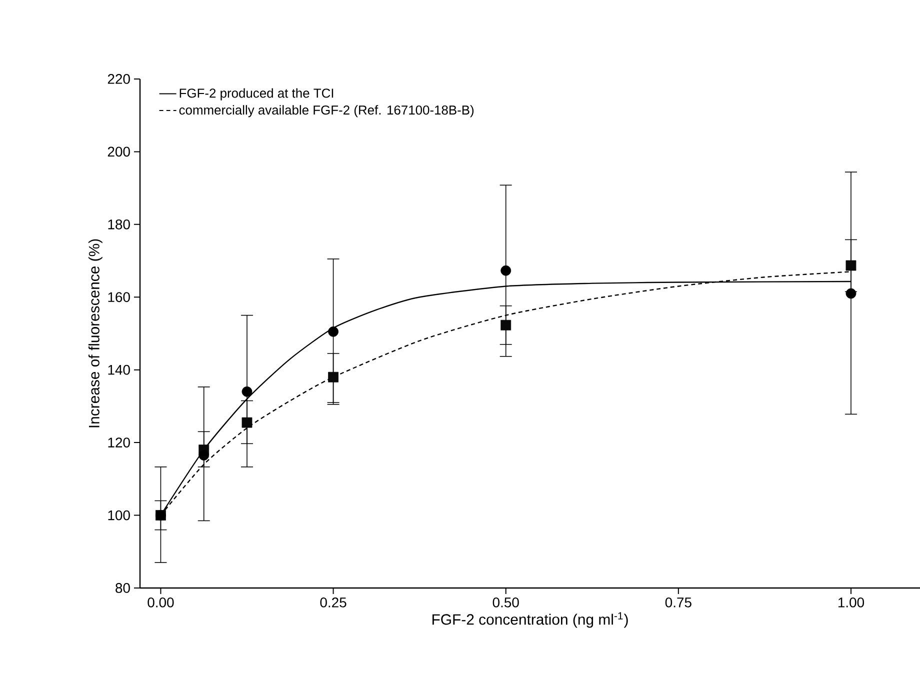 This screenshot has width=920, height=673. What do you see at coordinates (333, 602) in the screenshot?
I see `x-tick-label: 0.25` at bounding box center [333, 602].